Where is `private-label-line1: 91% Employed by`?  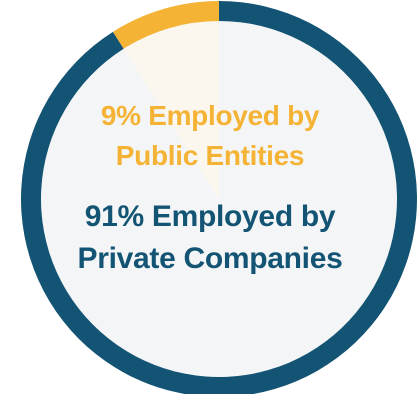 private-label-line1: 91% Employed by is located at coordinates (210, 216).